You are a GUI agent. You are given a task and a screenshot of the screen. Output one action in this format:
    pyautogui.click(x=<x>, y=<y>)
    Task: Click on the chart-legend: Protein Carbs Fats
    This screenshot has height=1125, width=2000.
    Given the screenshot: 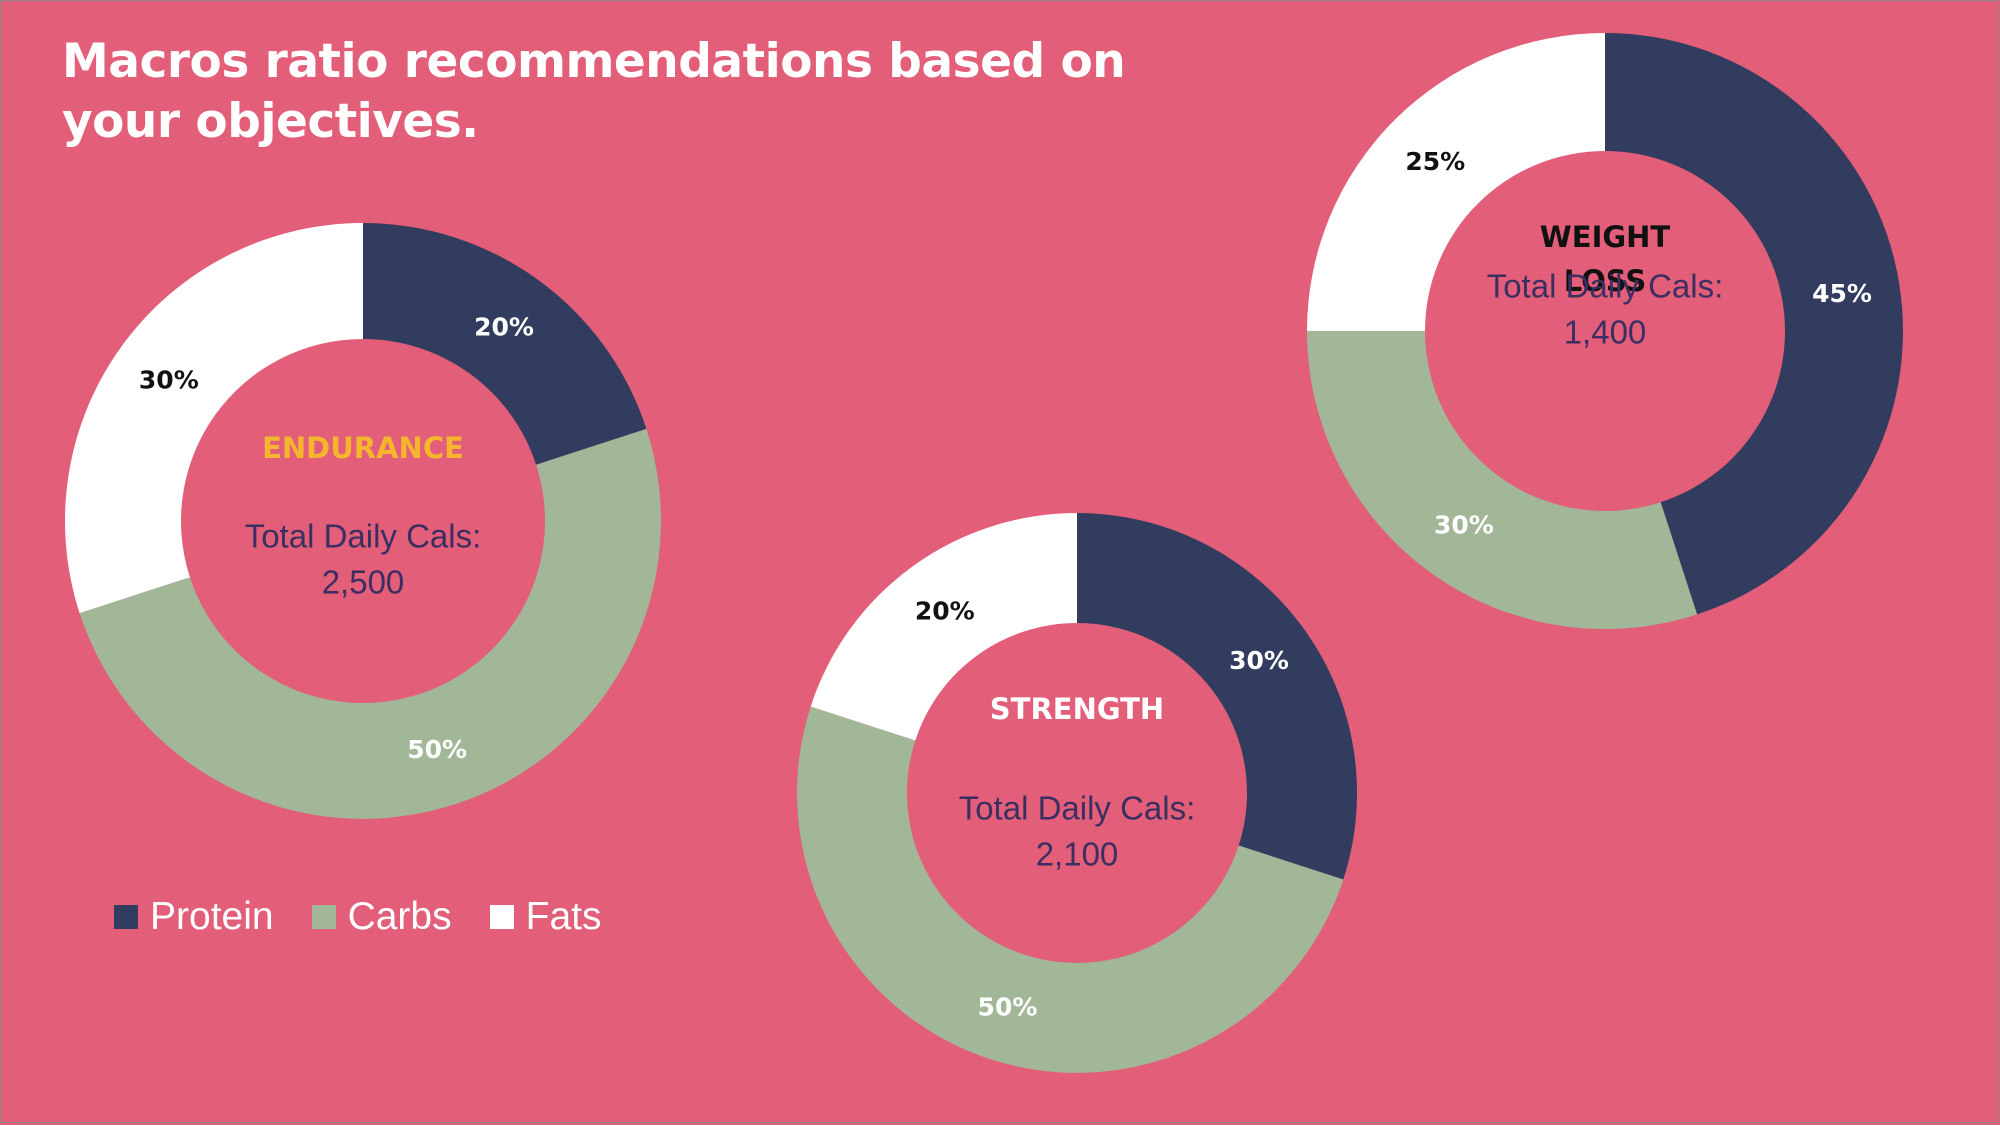 What is the action you would take?
    pyautogui.click(x=376, y=917)
    